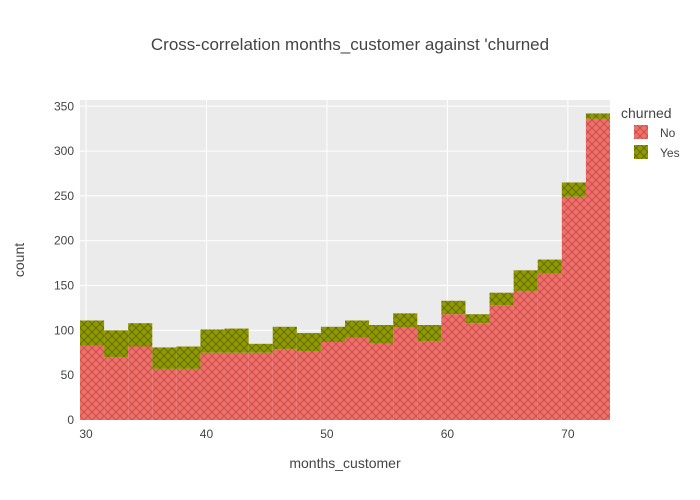 This screenshot has width=700, height=500. Describe the element at coordinates (670, 153) in the screenshot. I see `legend-label-yes: Yes` at that location.